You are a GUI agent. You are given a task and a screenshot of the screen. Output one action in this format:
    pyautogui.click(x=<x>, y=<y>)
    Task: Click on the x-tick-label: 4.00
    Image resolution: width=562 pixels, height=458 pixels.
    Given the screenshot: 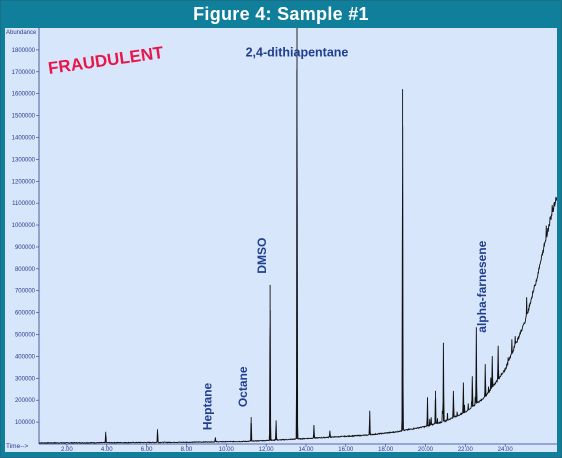 What is the action you would take?
    pyautogui.click(x=107, y=449)
    